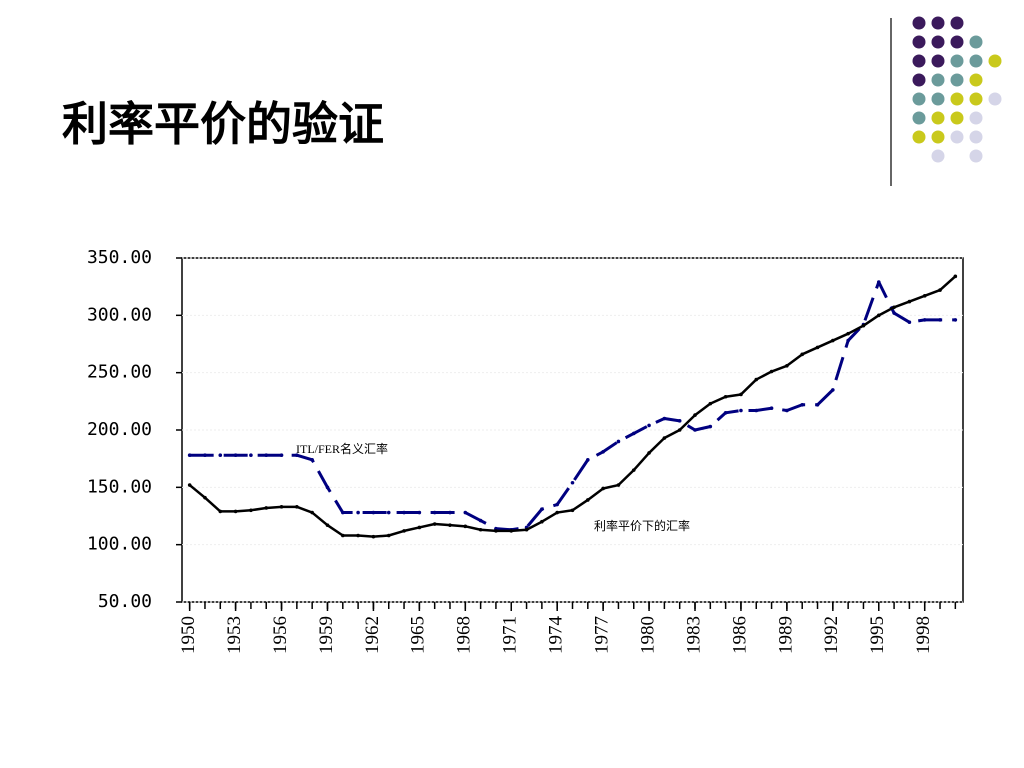 The height and width of the screenshot is (768, 1024). What do you see at coordinates (342, 448) in the screenshot?
I see `annotation: ITL/FER名义汇率` at bounding box center [342, 448].